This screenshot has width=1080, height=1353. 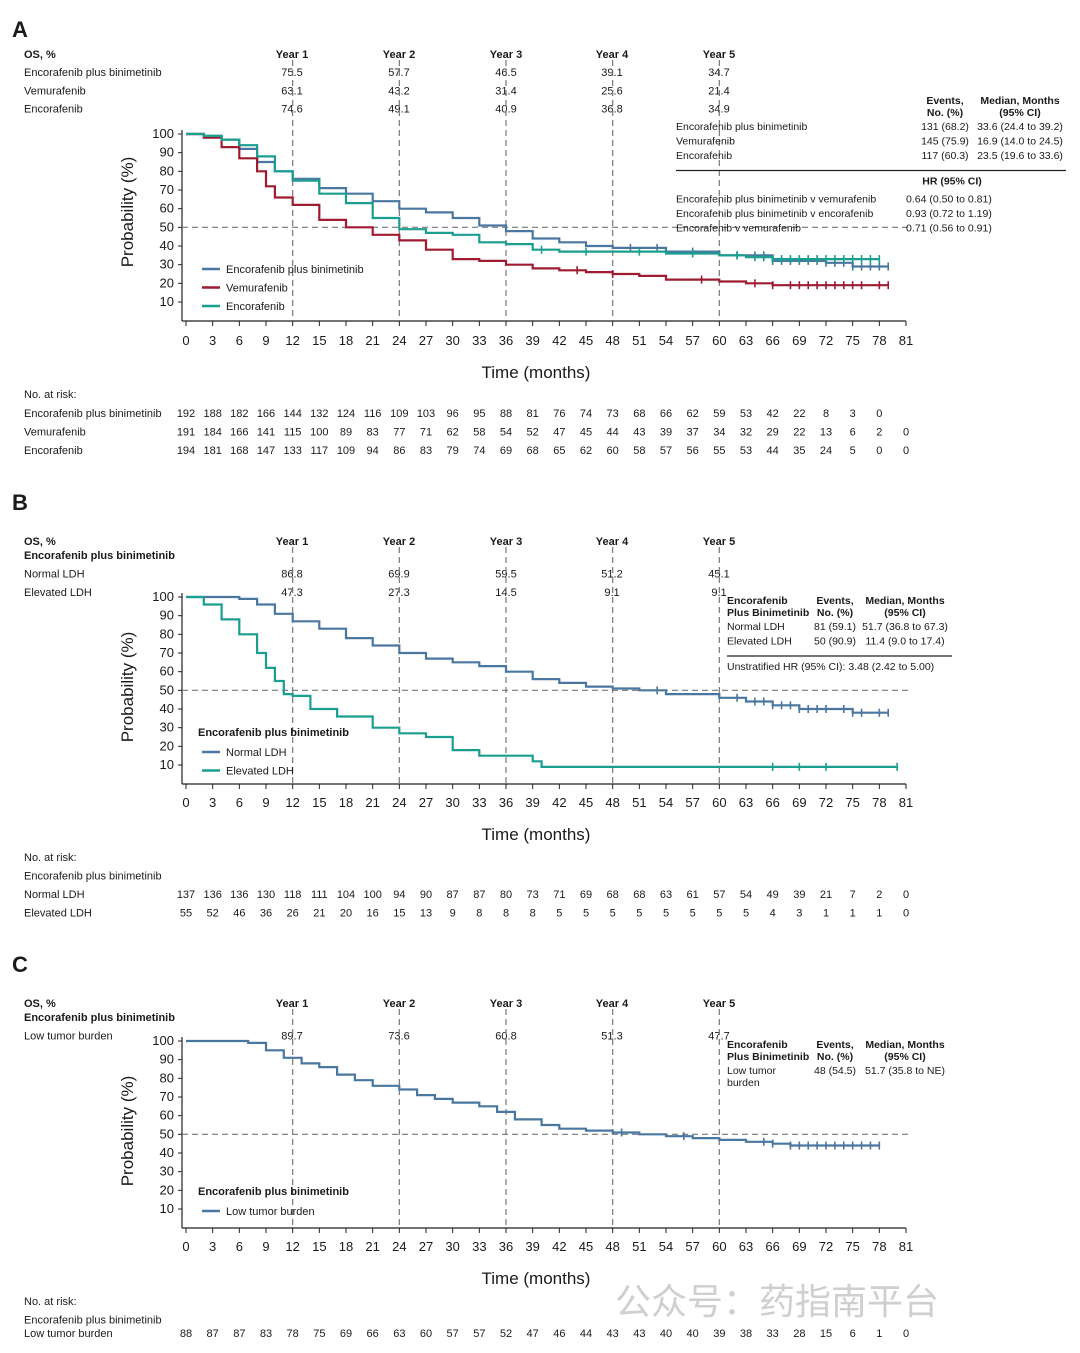 What do you see at coordinates (746, 433) in the screenshot?
I see `risk-count: 32` at bounding box center [746, 433].